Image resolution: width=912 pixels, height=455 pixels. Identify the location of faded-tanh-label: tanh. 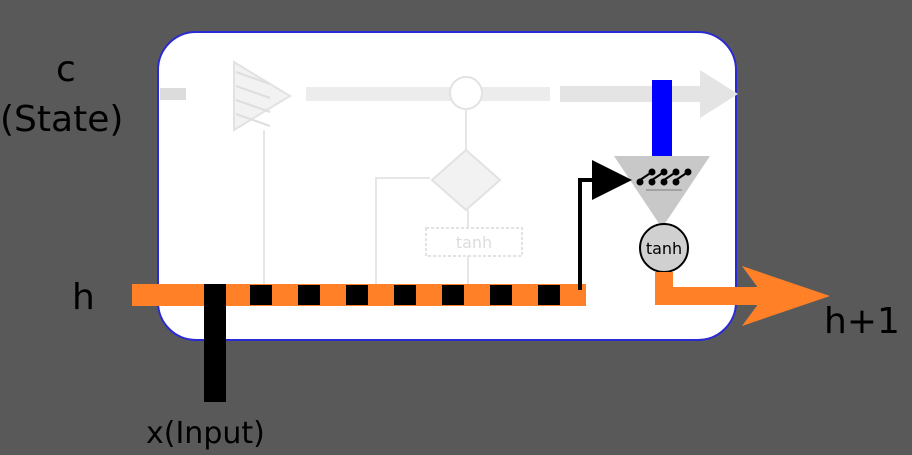
(474, 242).